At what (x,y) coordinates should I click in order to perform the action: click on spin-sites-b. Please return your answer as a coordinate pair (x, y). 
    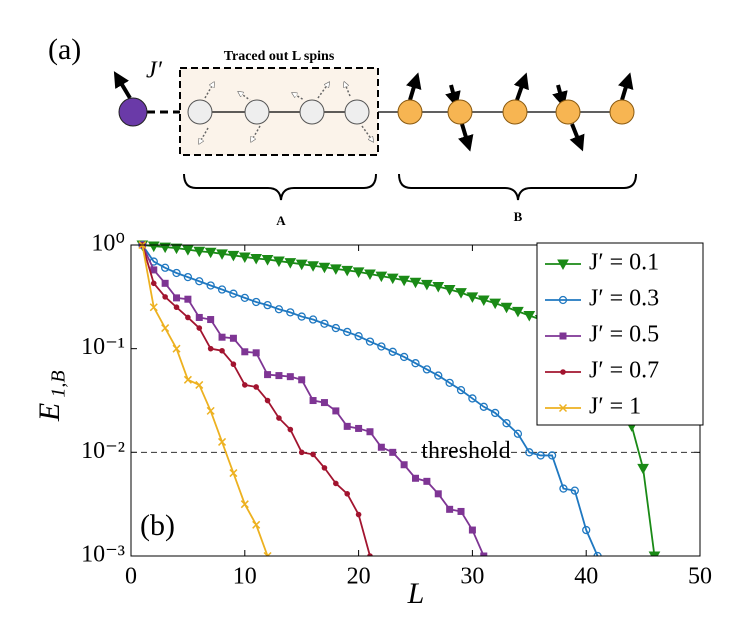
    Looking at the image, I should click on (516, 112).